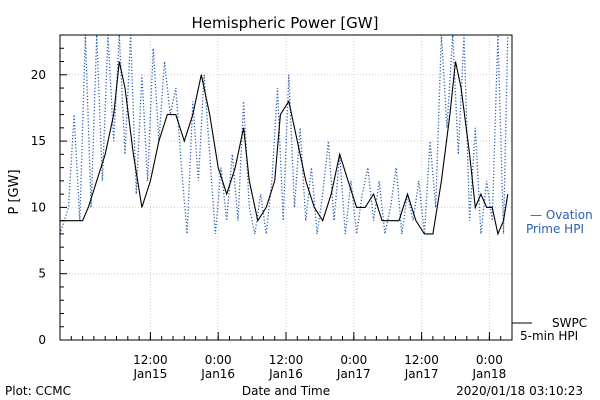 This screenshot has width=600, height=400. What do you see at coordinates (549, 336) in the screenshot?
I see `legend-swpc-line2: 5-min HPI` at bounding box center [549, 336].